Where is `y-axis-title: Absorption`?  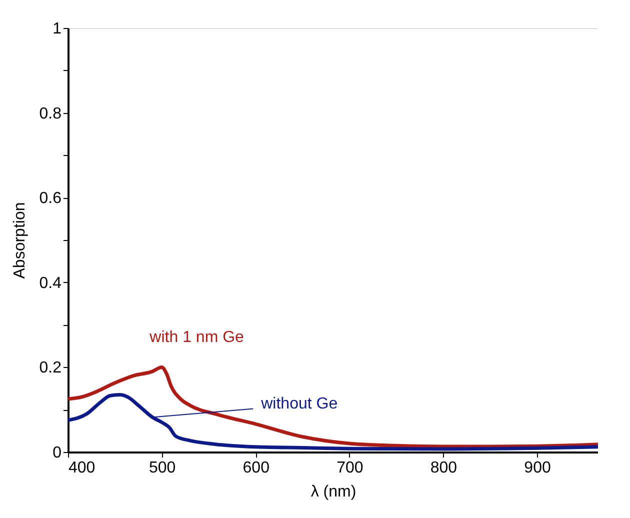 y-axis-title: Absorption is located at coordinates (19, 240).